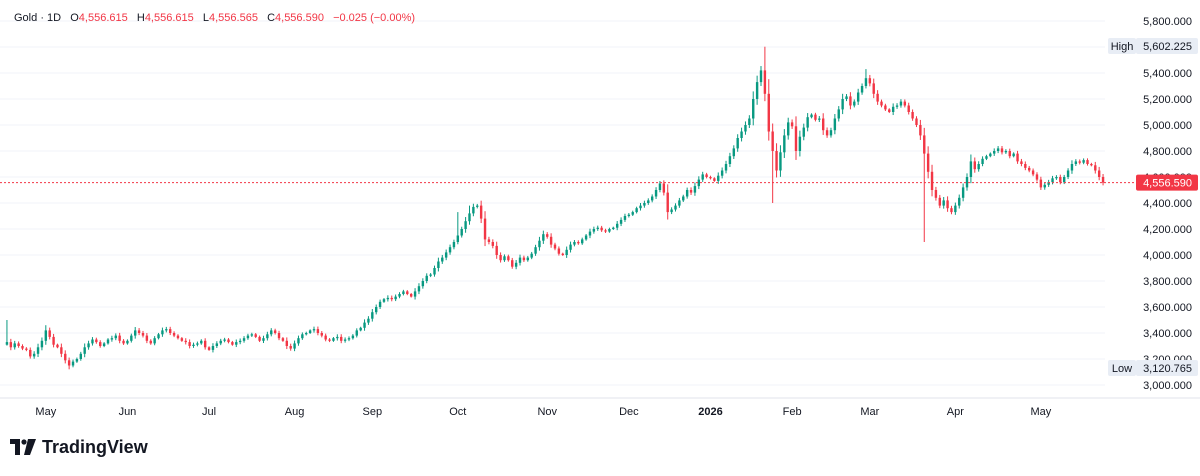 The height and width of the screenshot is (476, 1200). What do you see at coordinates (543, 412) in the screenshot?
I see `time-axis: May Jun Jul Aug Sep Oct Nov Dec 2026 Feb Mar Apr May` at bounding box center [543, 412].